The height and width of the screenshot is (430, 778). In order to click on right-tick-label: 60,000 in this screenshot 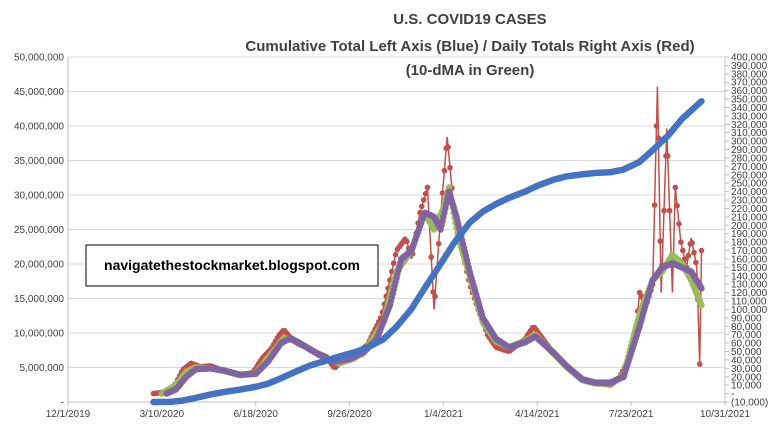, I will do `click(746, 344)`.